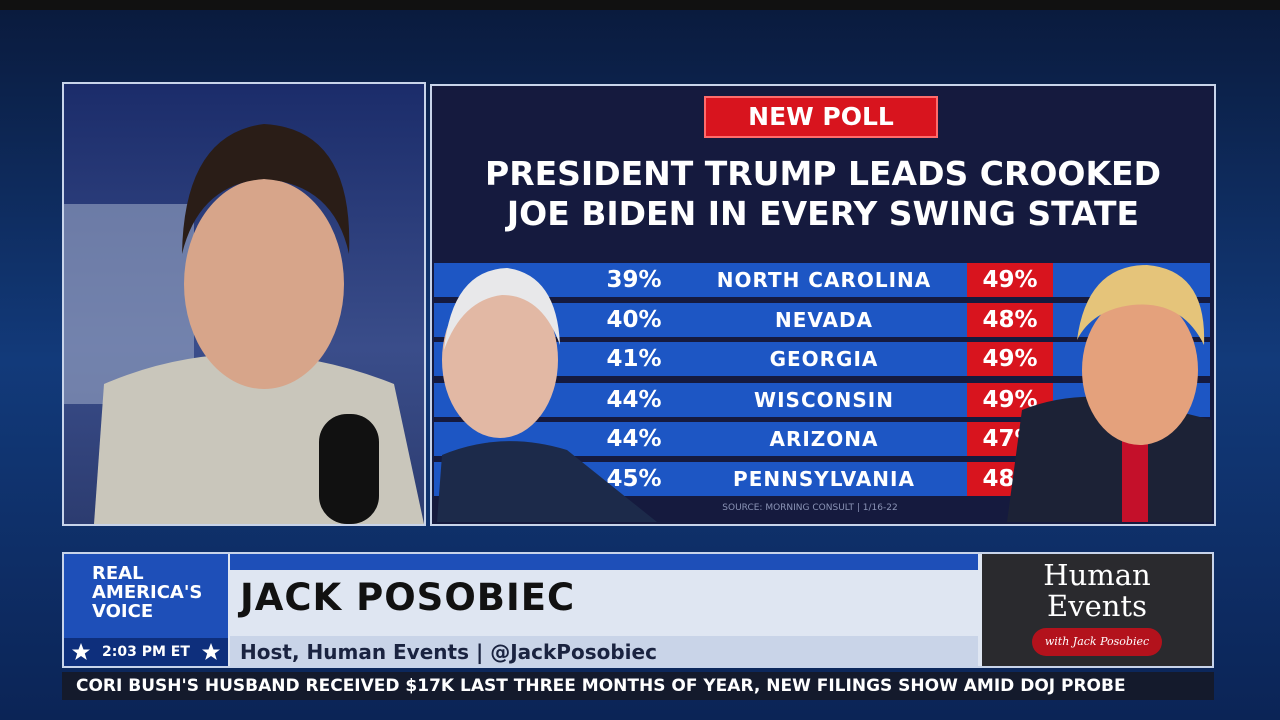  What do you see at coordinates (1097, 606) in the screenshot?
I see `show-line: Events` at bounding box center [1097, 606].